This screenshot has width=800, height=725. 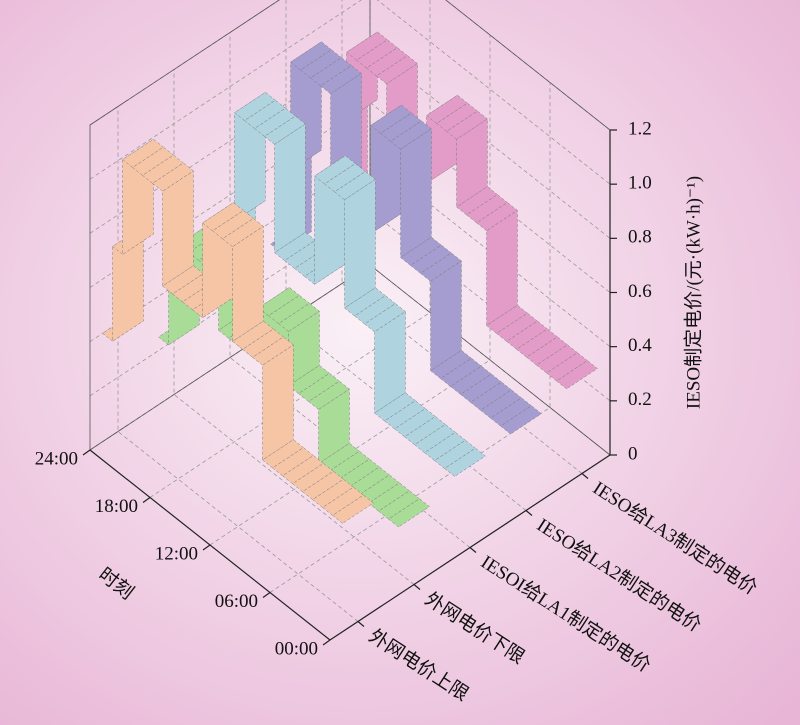 What do you see at coordinates (296, 648) in the screenshot?
I see `x-tick-label: 00:00` at bounding box center [296, 648].